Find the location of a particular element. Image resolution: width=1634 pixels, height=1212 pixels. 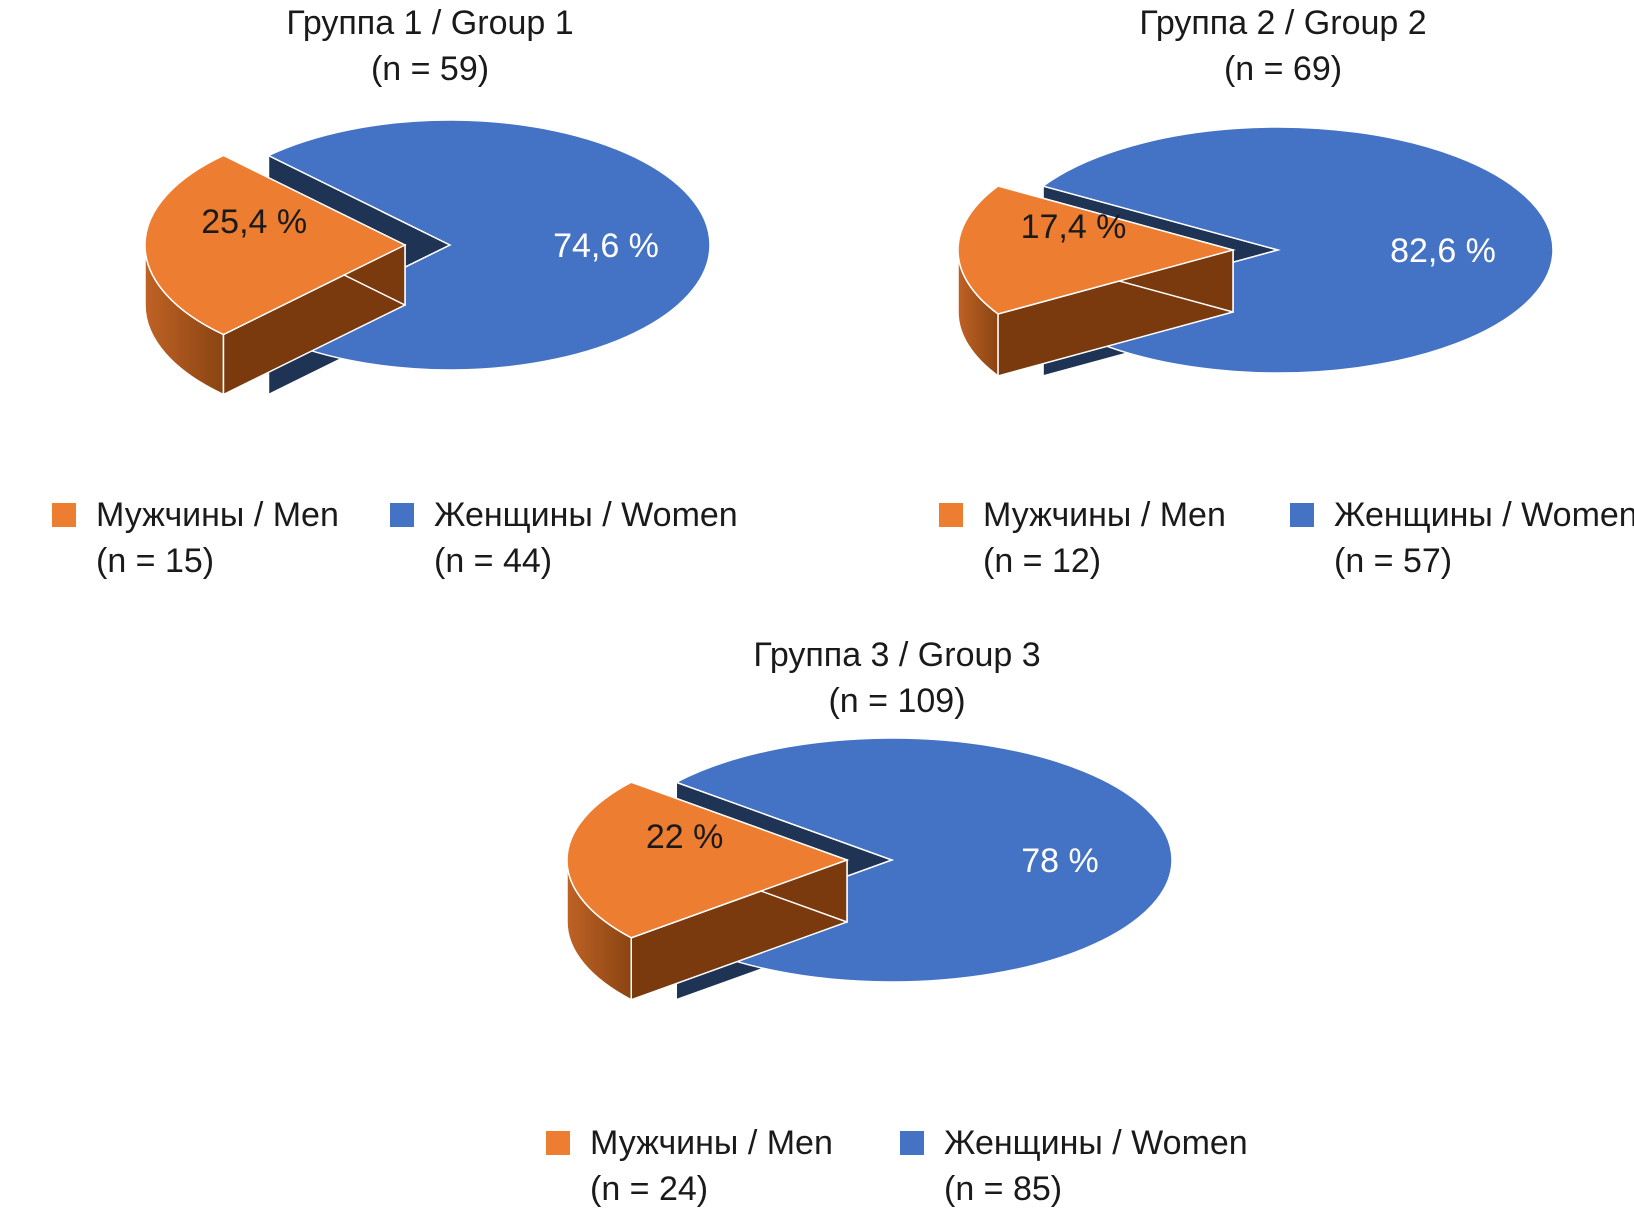

data-label-women-group-3: 78 % is located at coordinates (1060, 861).